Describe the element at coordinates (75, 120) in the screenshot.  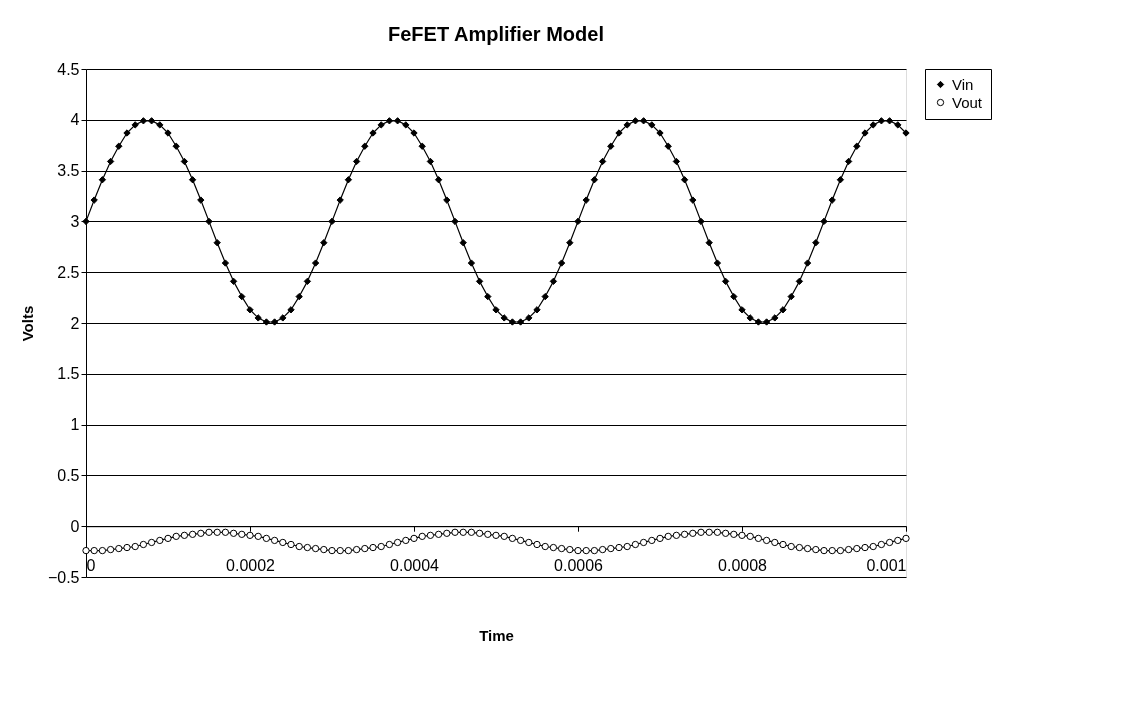
I see `y-tick-label: 4` at that location.